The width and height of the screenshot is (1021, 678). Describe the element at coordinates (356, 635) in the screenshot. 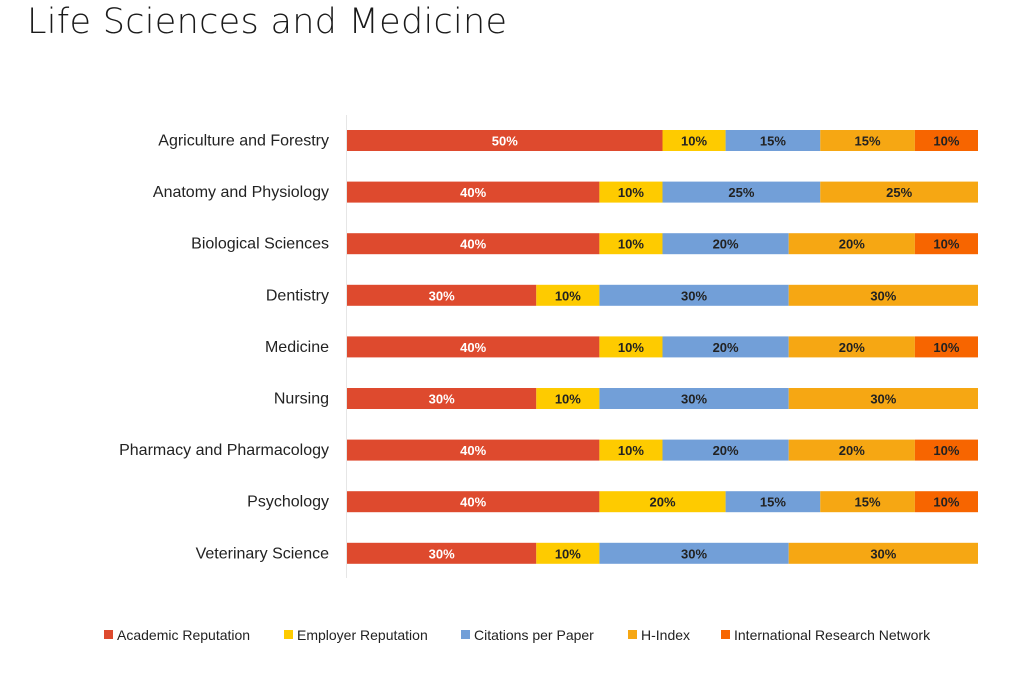

I see `legend-item-employer-reputation: Employer Reputation` at that location.